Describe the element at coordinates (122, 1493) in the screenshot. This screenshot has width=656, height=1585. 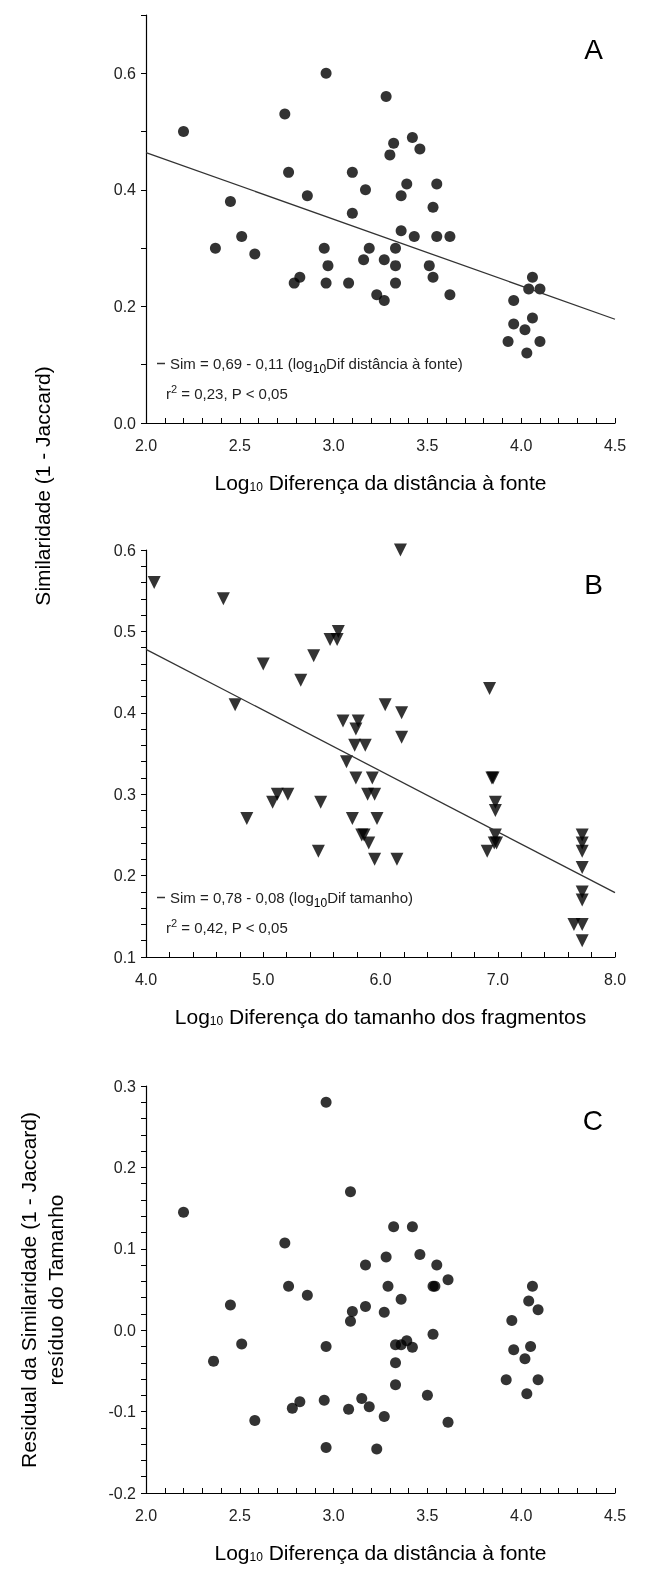
I see `y-tick-label: -0.2` at that location.